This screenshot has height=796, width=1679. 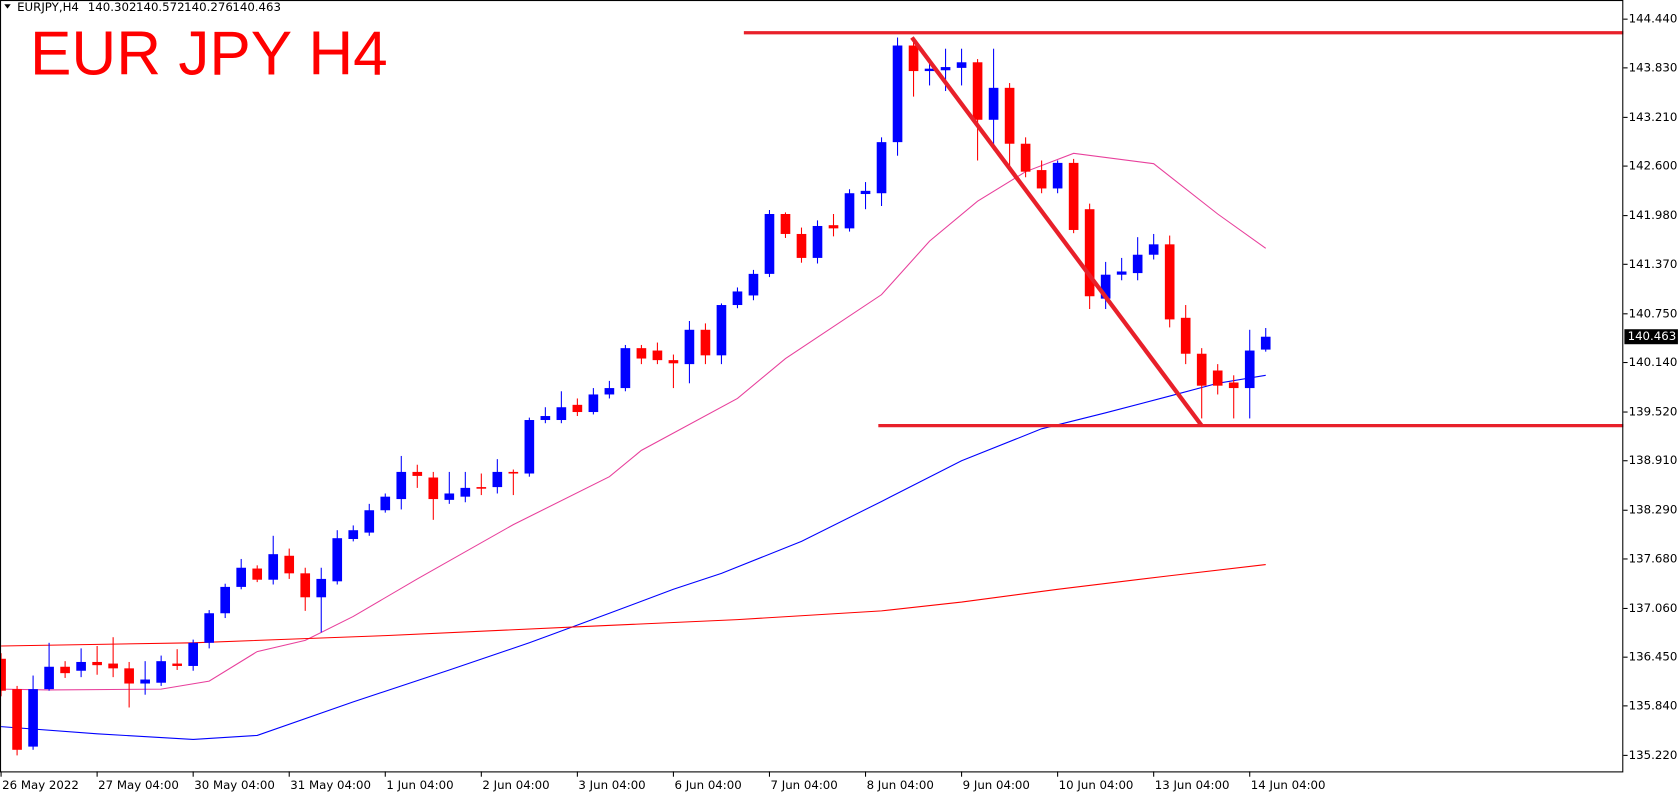 What do you see at coordinates (515, 785) in the screenshot?
I see `x-tick-label: 2 Jun 04:00` at bounding box center [515, 785].